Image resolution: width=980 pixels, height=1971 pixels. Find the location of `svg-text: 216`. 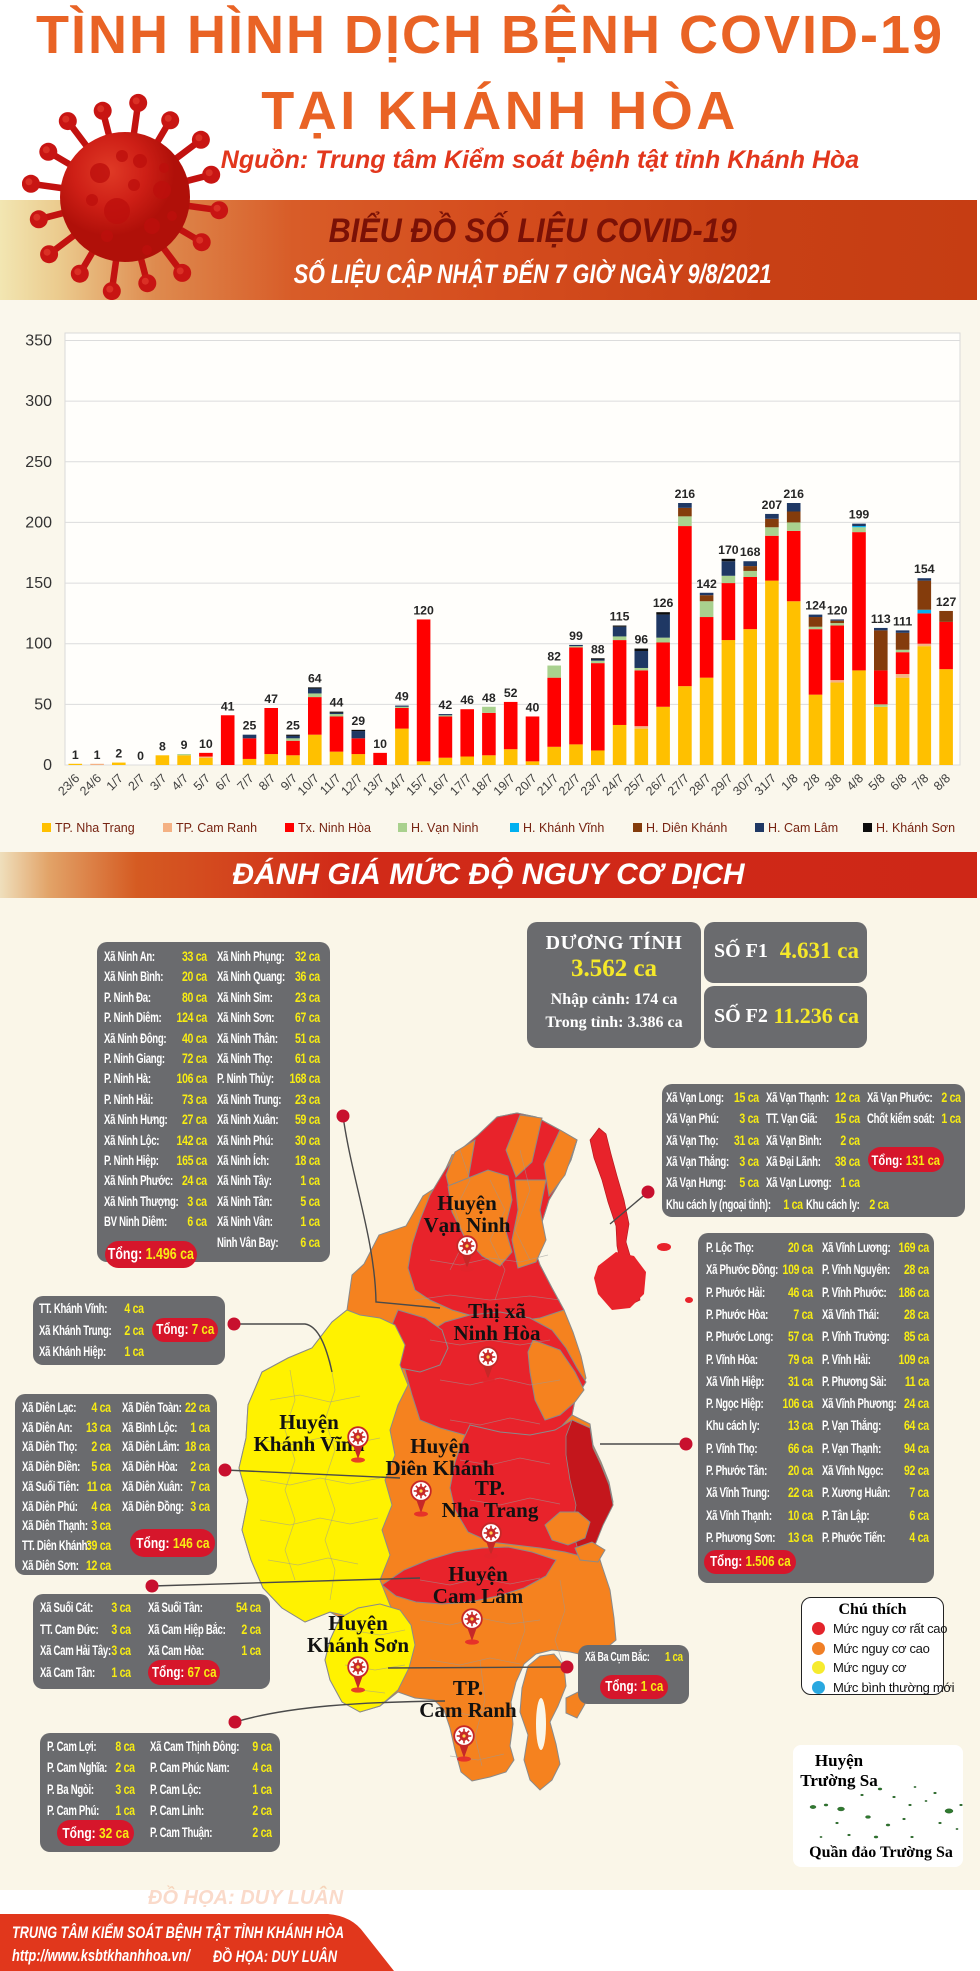

svg-text: 216 is located at coordinates (793, 494).